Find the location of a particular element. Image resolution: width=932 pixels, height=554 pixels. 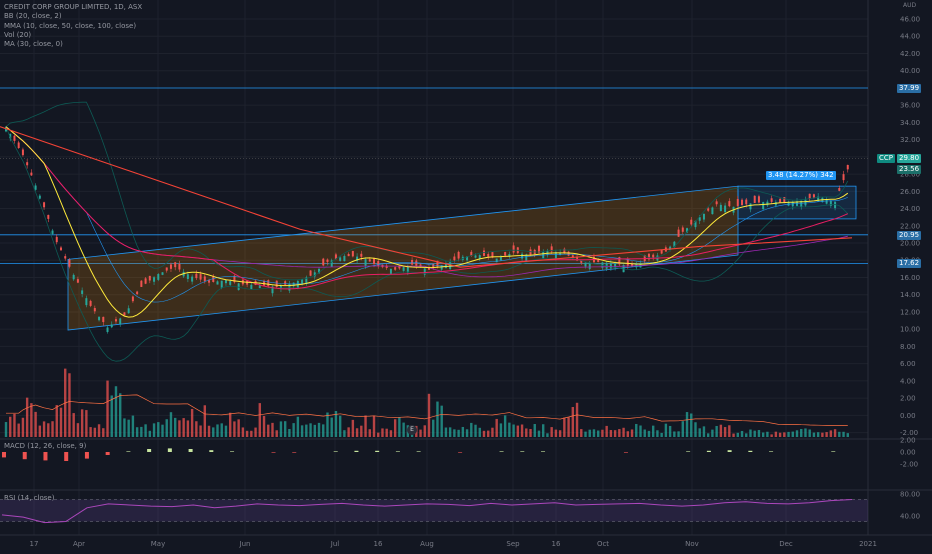

price-tick-label: 24.00 is located at coordinates (910, 209).